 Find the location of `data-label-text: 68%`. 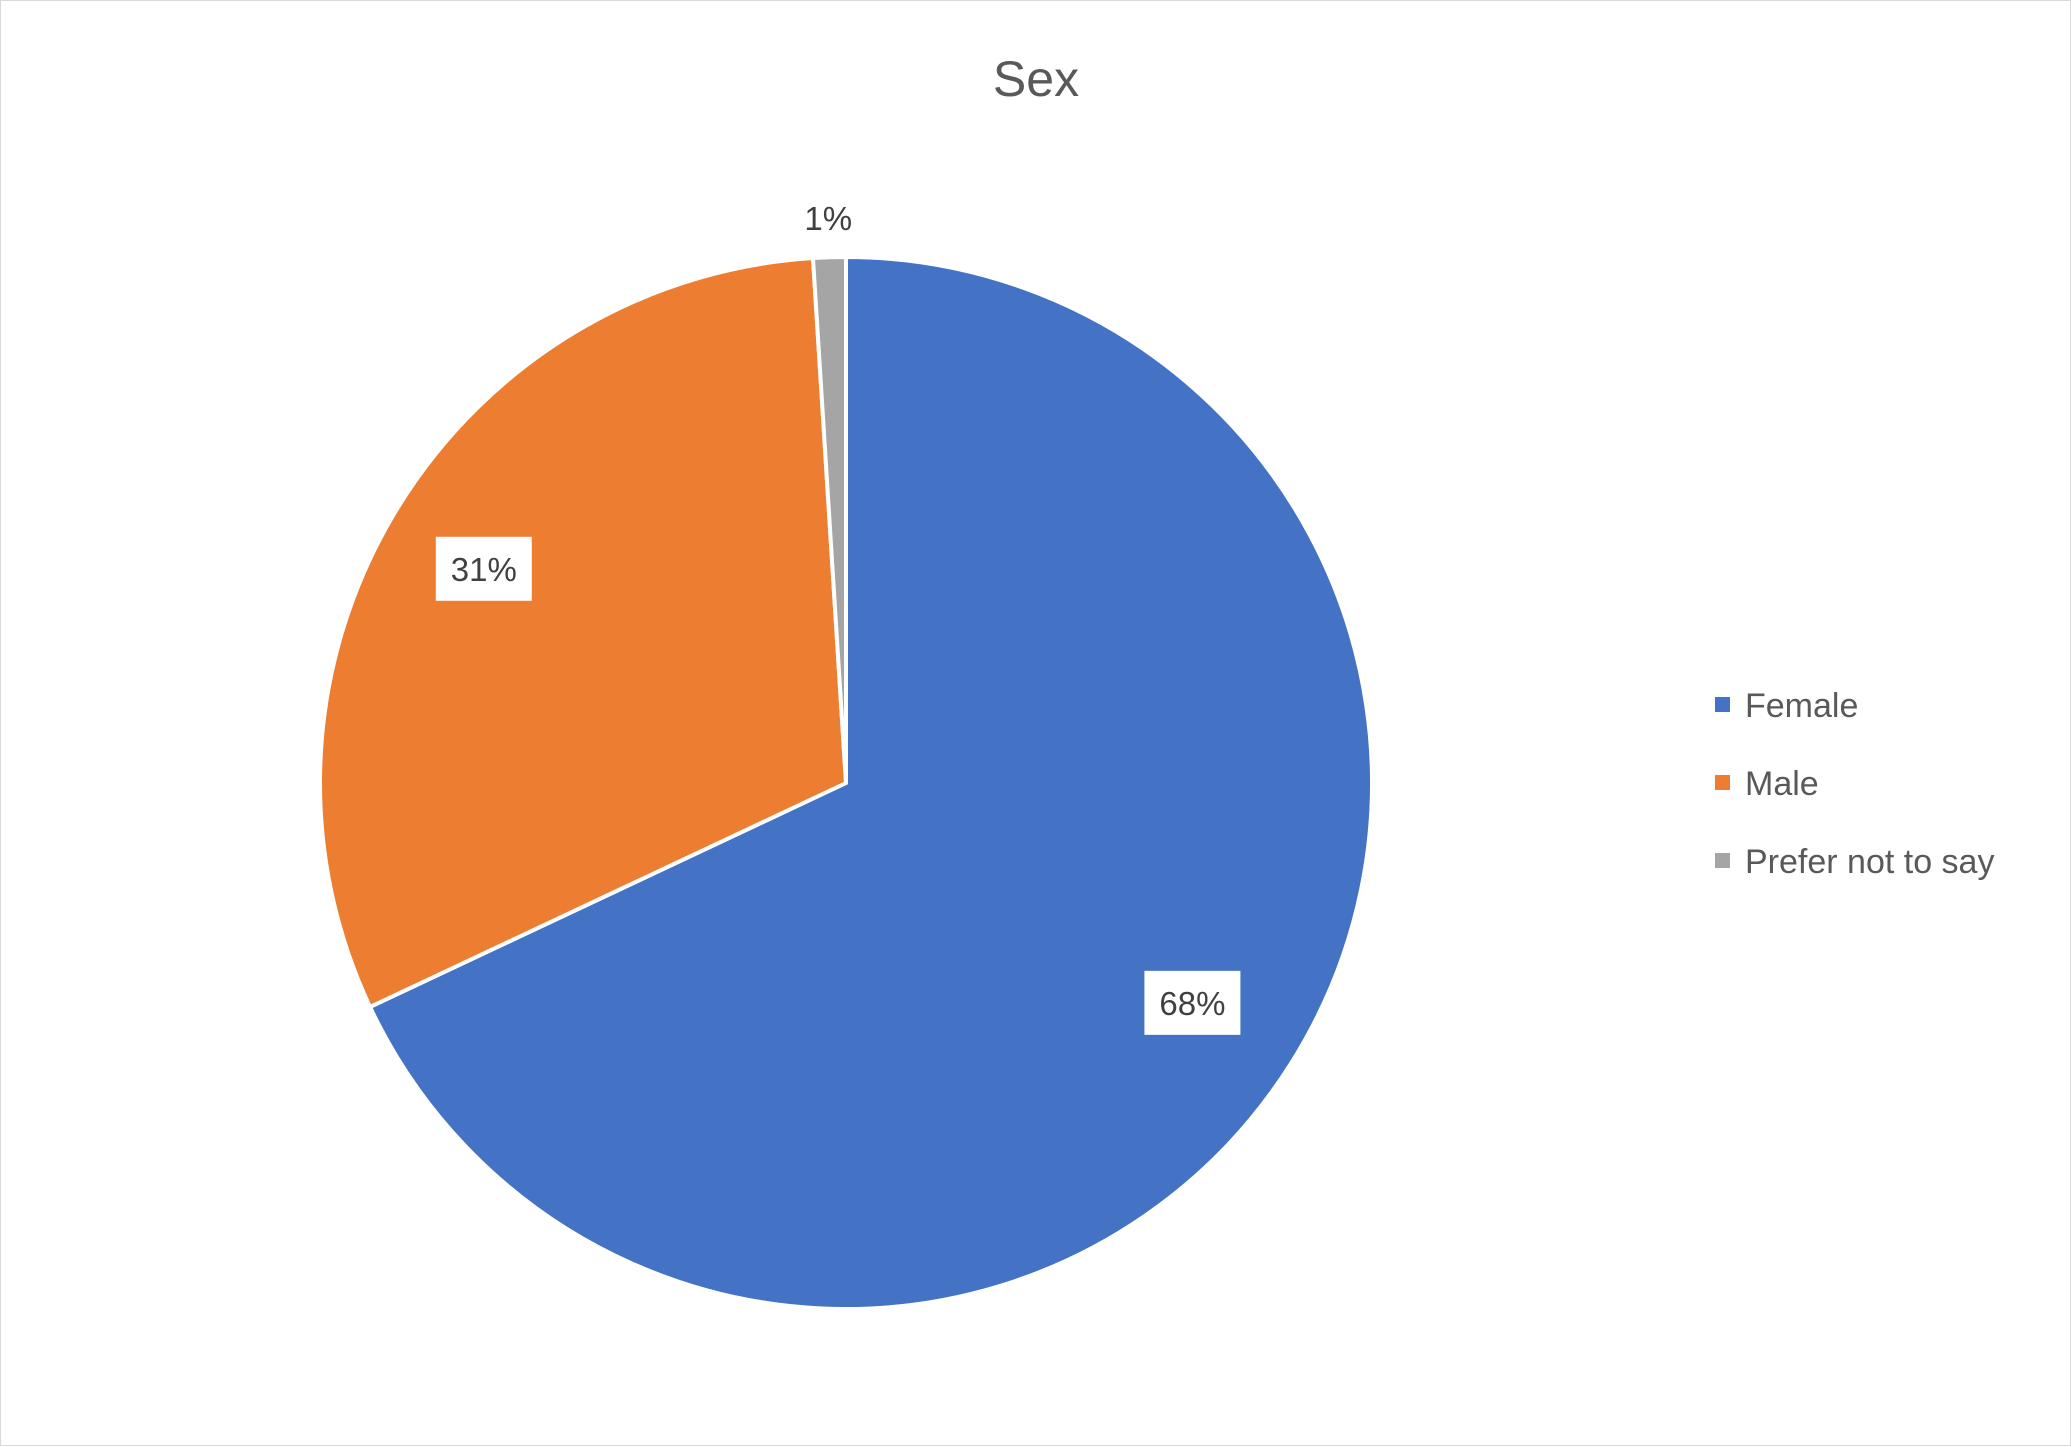

data-label-text: 68% is located at coordinates (1192, 1003).